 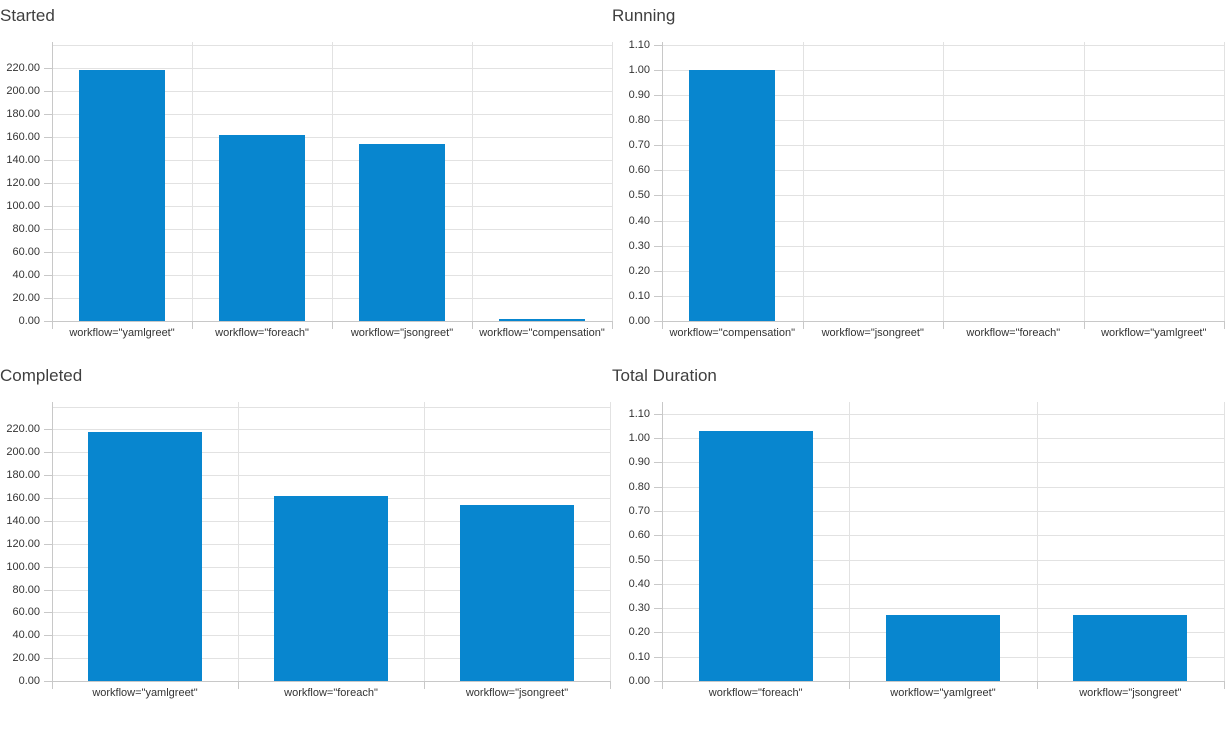 What do you see at coordinates (23, 429) in the screenshot?
I see `y-tick-label: 220.00` at bounding box center [23, 429].